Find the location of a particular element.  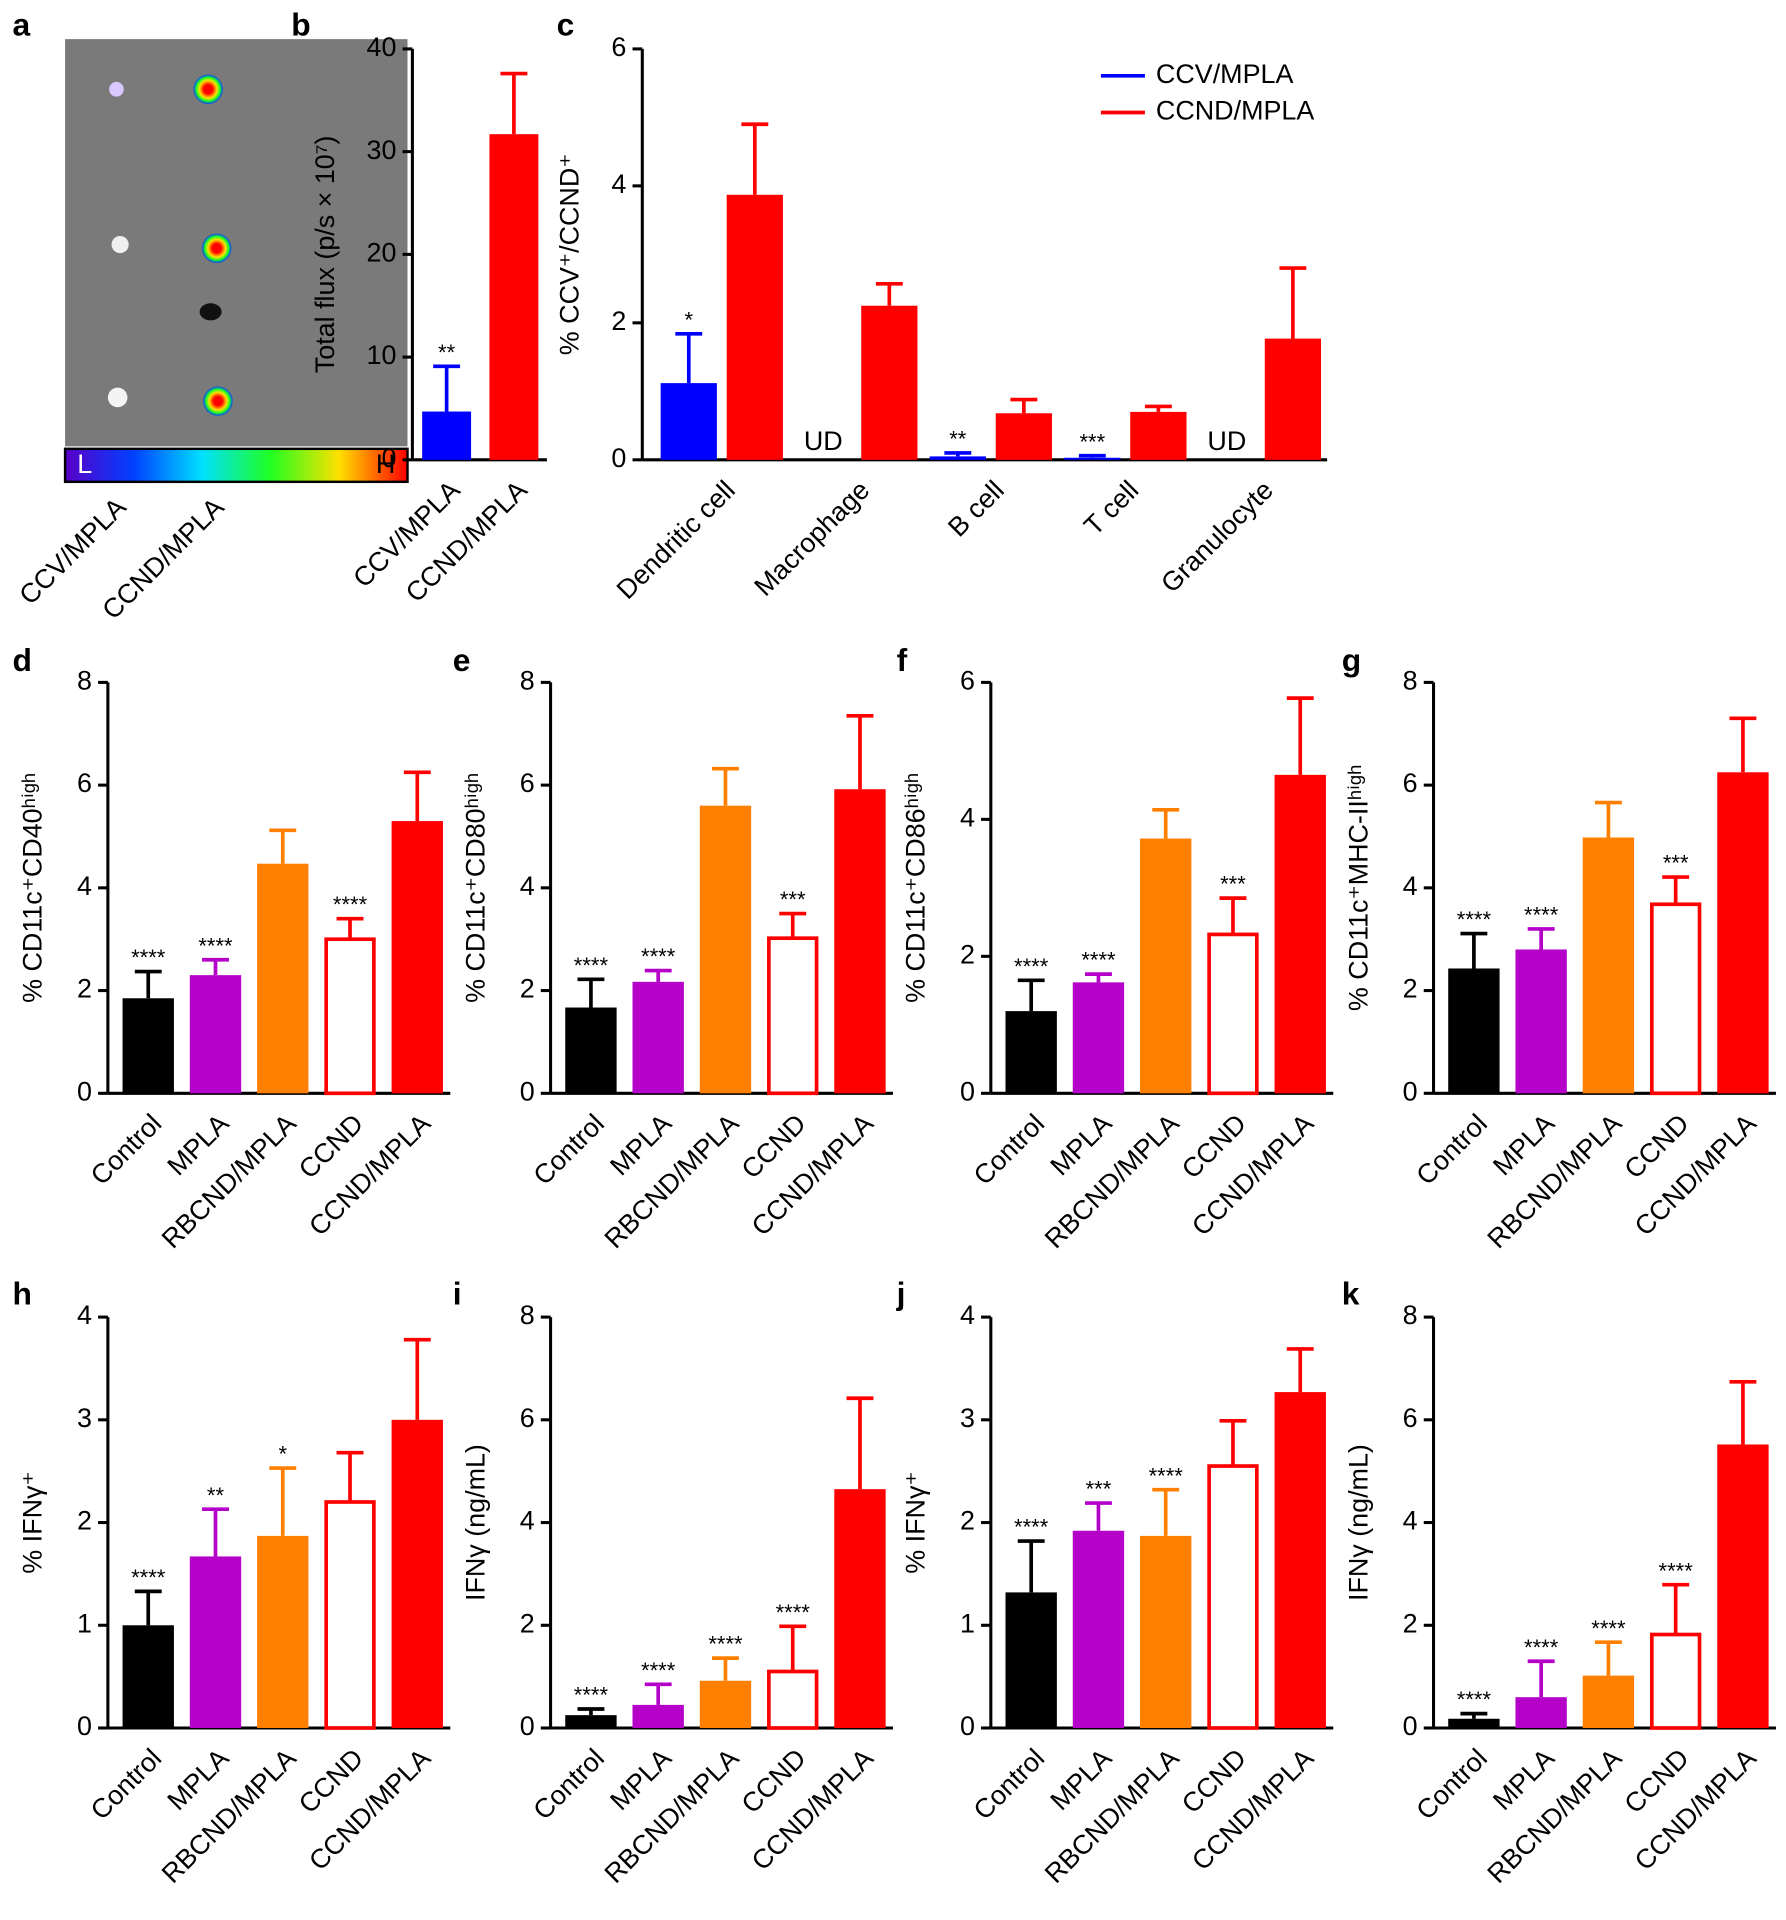

panel-letter: h is located at coordinates (21, 1294).